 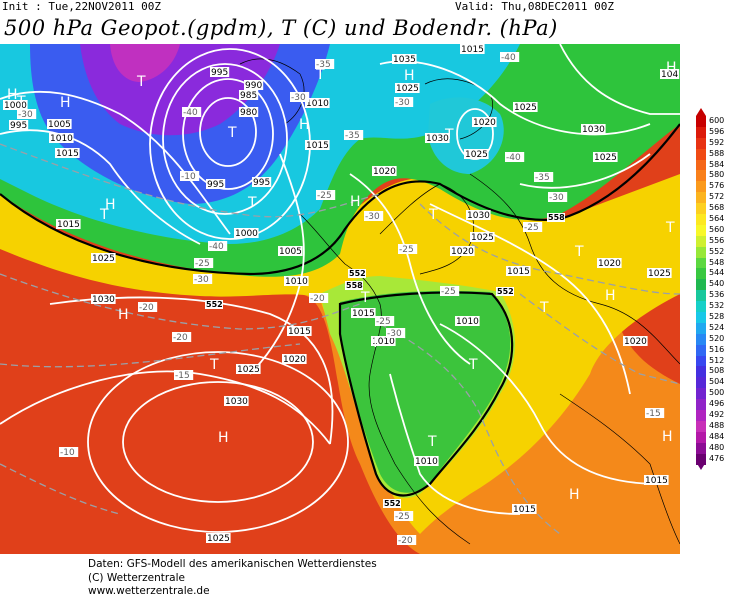 I want to click on height-label: 552, so click(x=214, y=304).